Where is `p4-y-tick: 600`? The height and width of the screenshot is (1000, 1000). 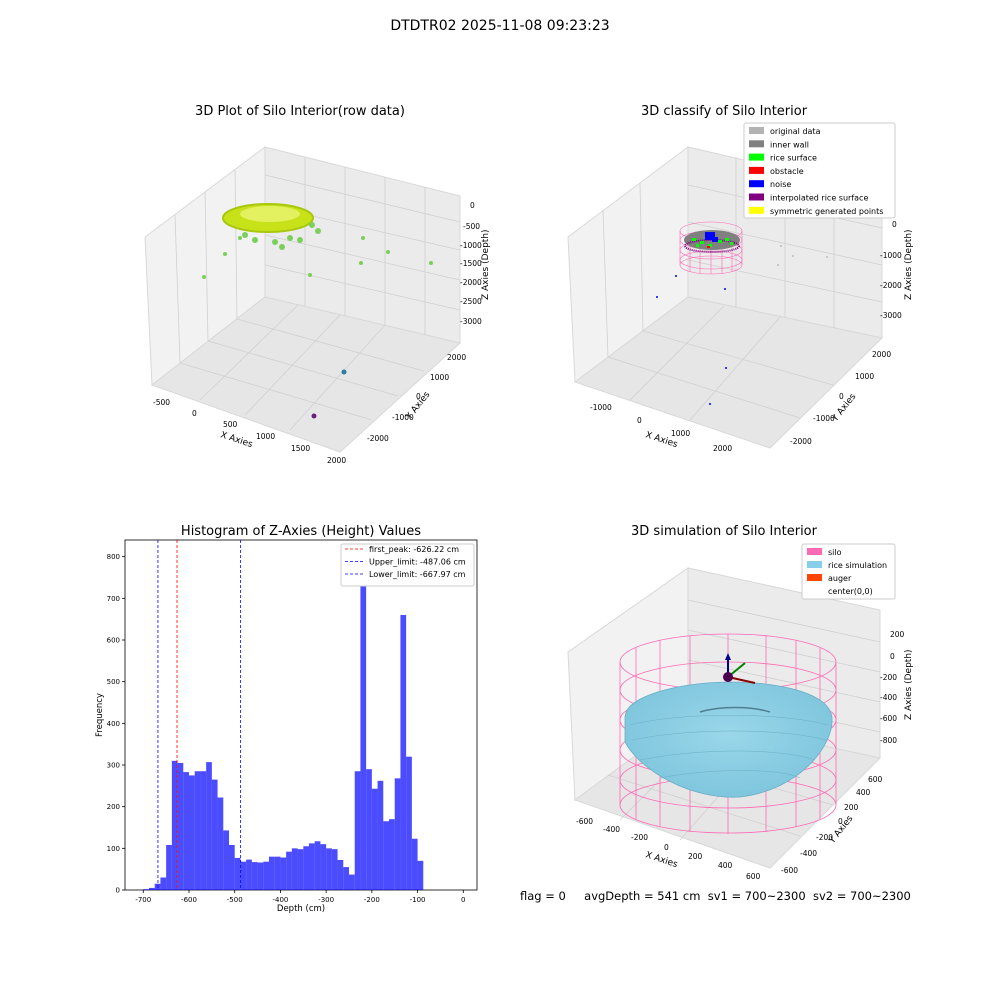 p4-y-tick: 600 is located at coordinates (875, 779).